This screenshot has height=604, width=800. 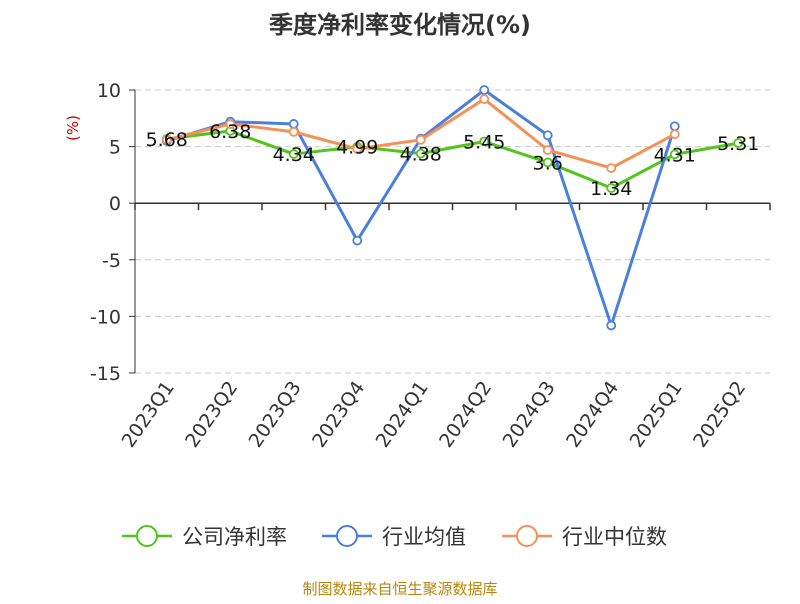 What do you see at coordinates (338, 414) in the screenshot?
I see `x-tick-label: 2023Q4` at bounding box center [338, 414].